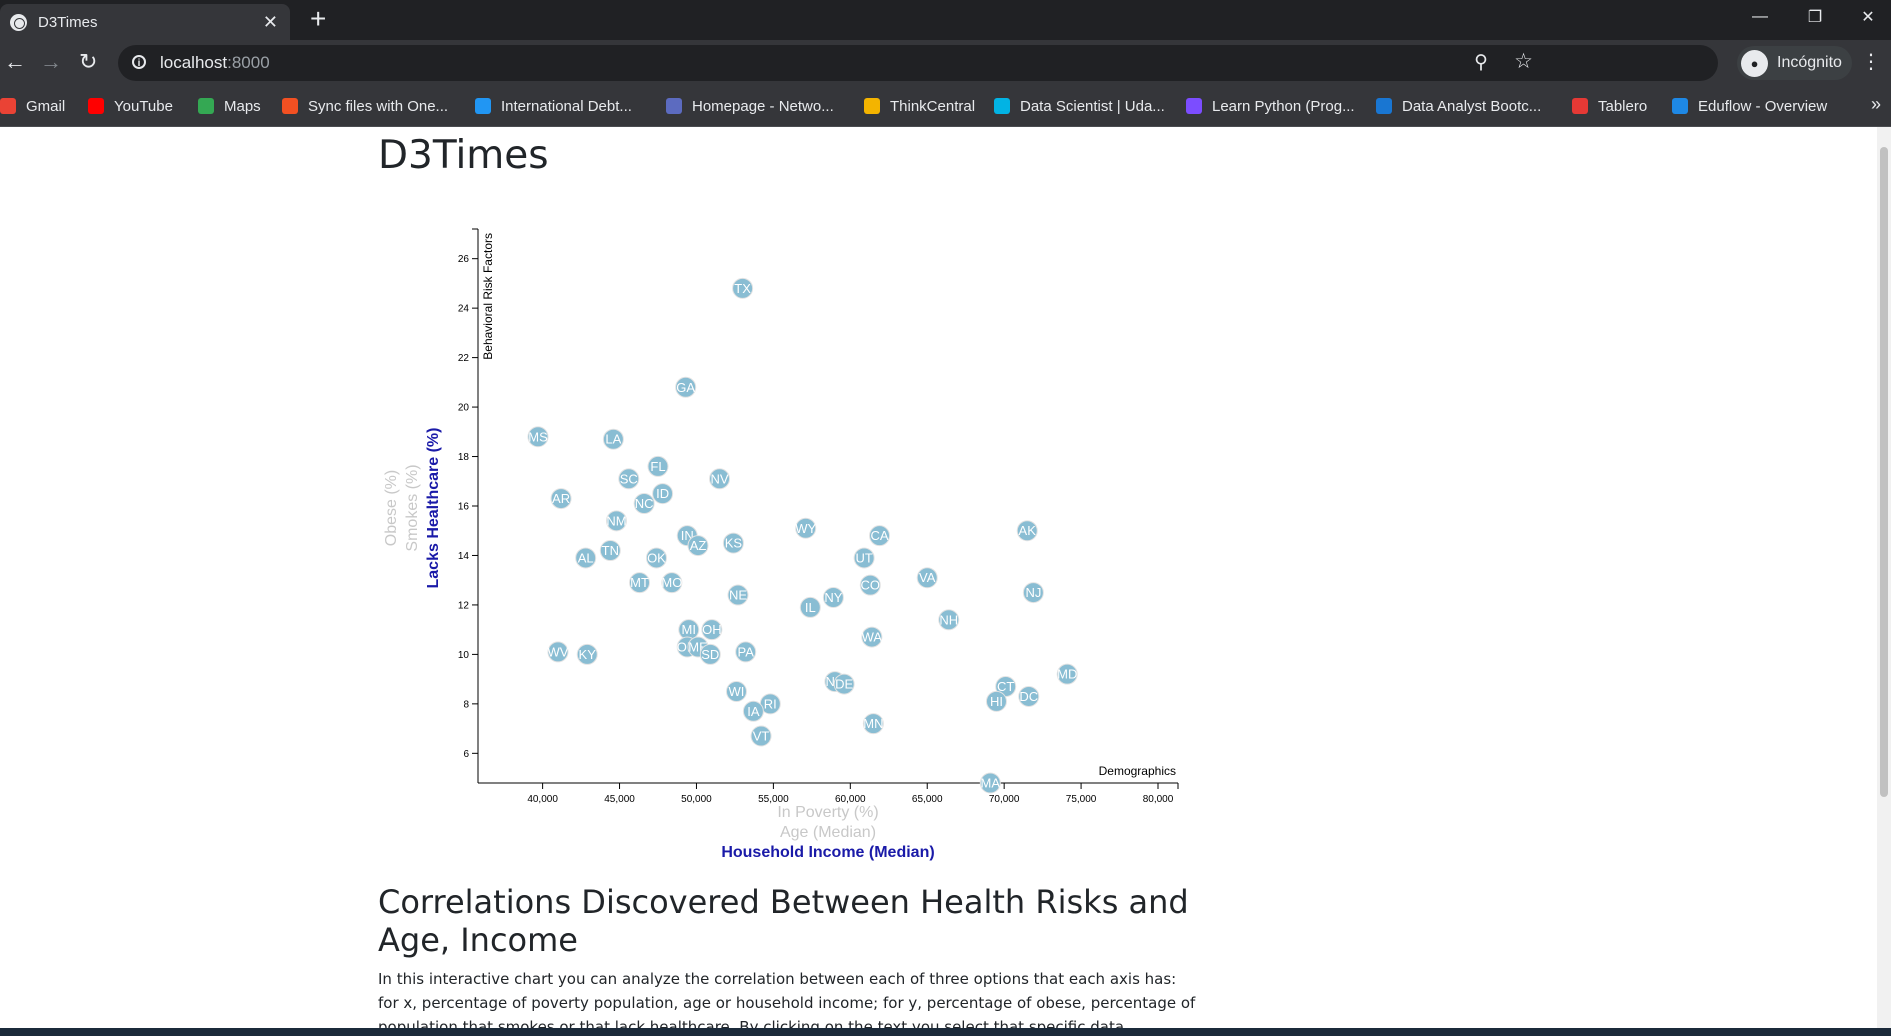 The image size is (1891, 1036). I want to click on y-axis-option: Lacks Healthcare (%), so click(433, 508).